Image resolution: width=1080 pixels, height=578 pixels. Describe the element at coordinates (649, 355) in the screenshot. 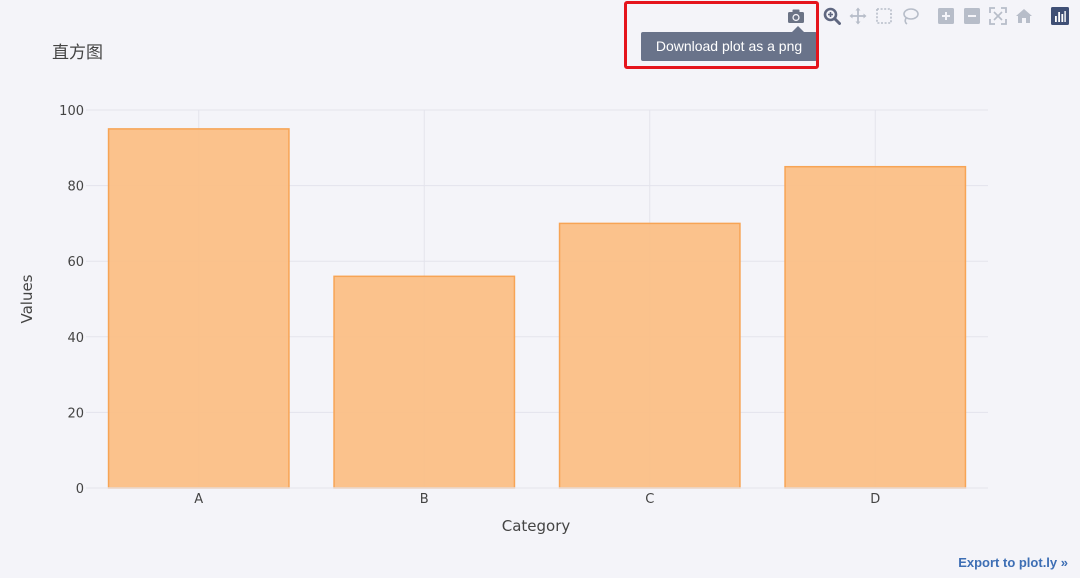

I see `bar-C` at that location.